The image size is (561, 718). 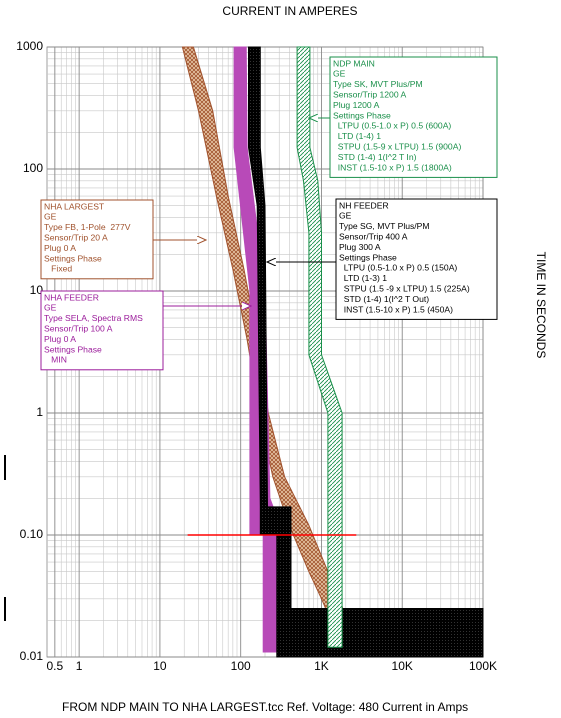 I want to click on x-tick-label: 1, so click(x=79, y=666).